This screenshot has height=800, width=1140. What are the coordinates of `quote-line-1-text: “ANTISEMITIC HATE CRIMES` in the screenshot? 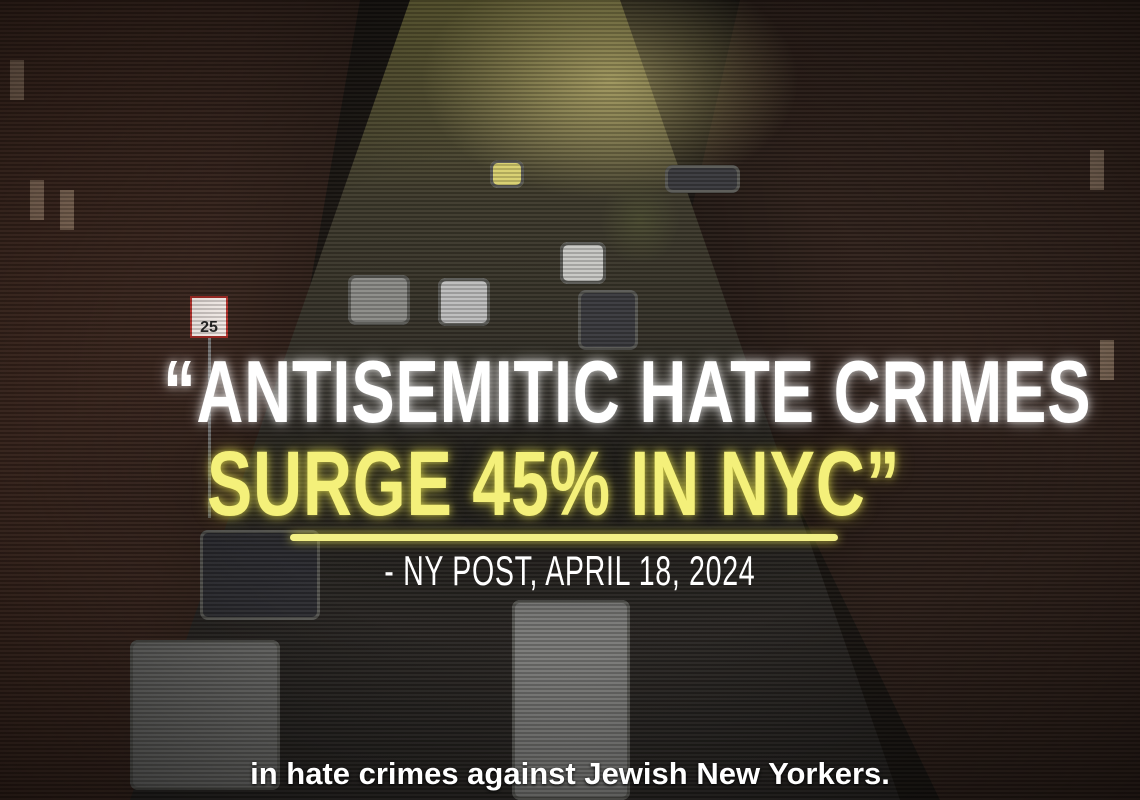 It's located at (627, 391).